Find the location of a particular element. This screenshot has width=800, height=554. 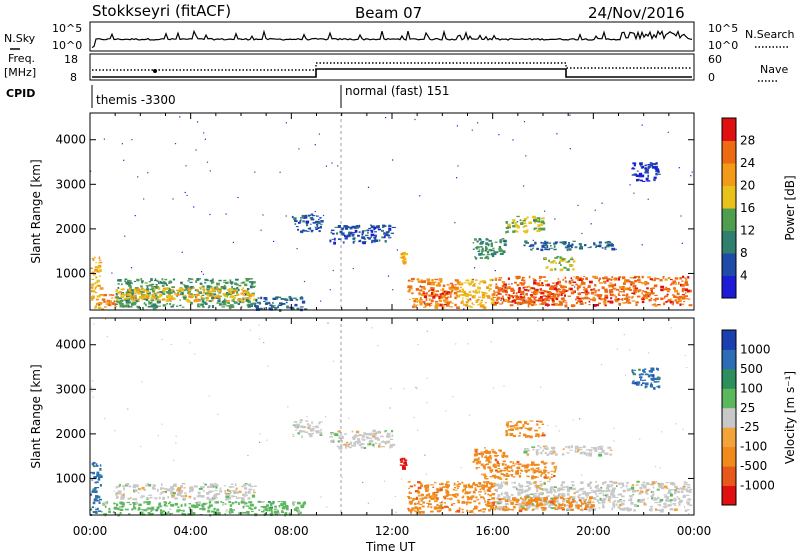

colorbar-tick-label: -500 is located at coordinates (753, 466).